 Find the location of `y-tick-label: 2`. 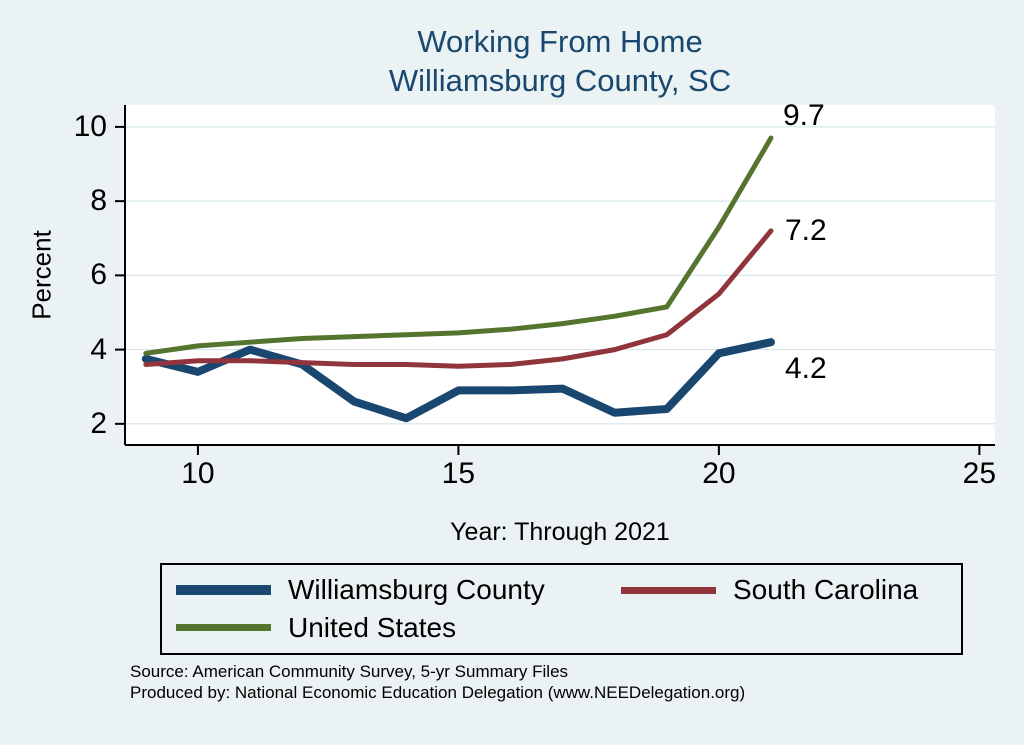

y-tick-label: 2 is located at coordinates (98, 423).